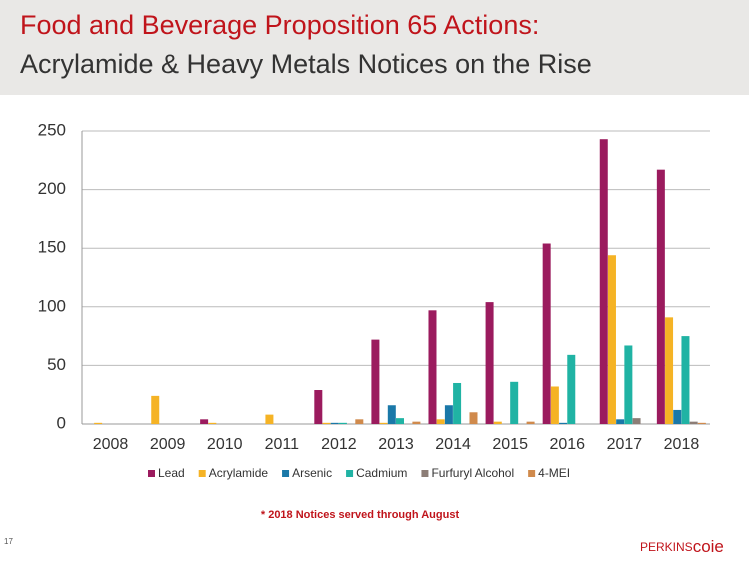 The image size is (749, 565). What do you see at coordinates (171, 473) in the screenshot?
I see `legend-label: Lead` at bounding box center [171, 473].